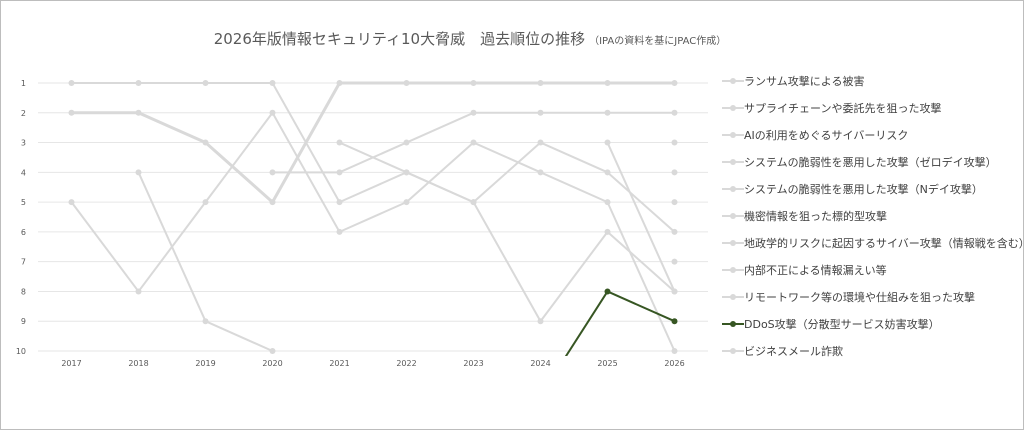 This screenshot has width=1024, height=430. Describe the element at coordinates (870, 162) in the screenshot. I see `legend-label: システムの脆弱性を悪用した攻撃（ゼロデイ攻撃）` at that location.